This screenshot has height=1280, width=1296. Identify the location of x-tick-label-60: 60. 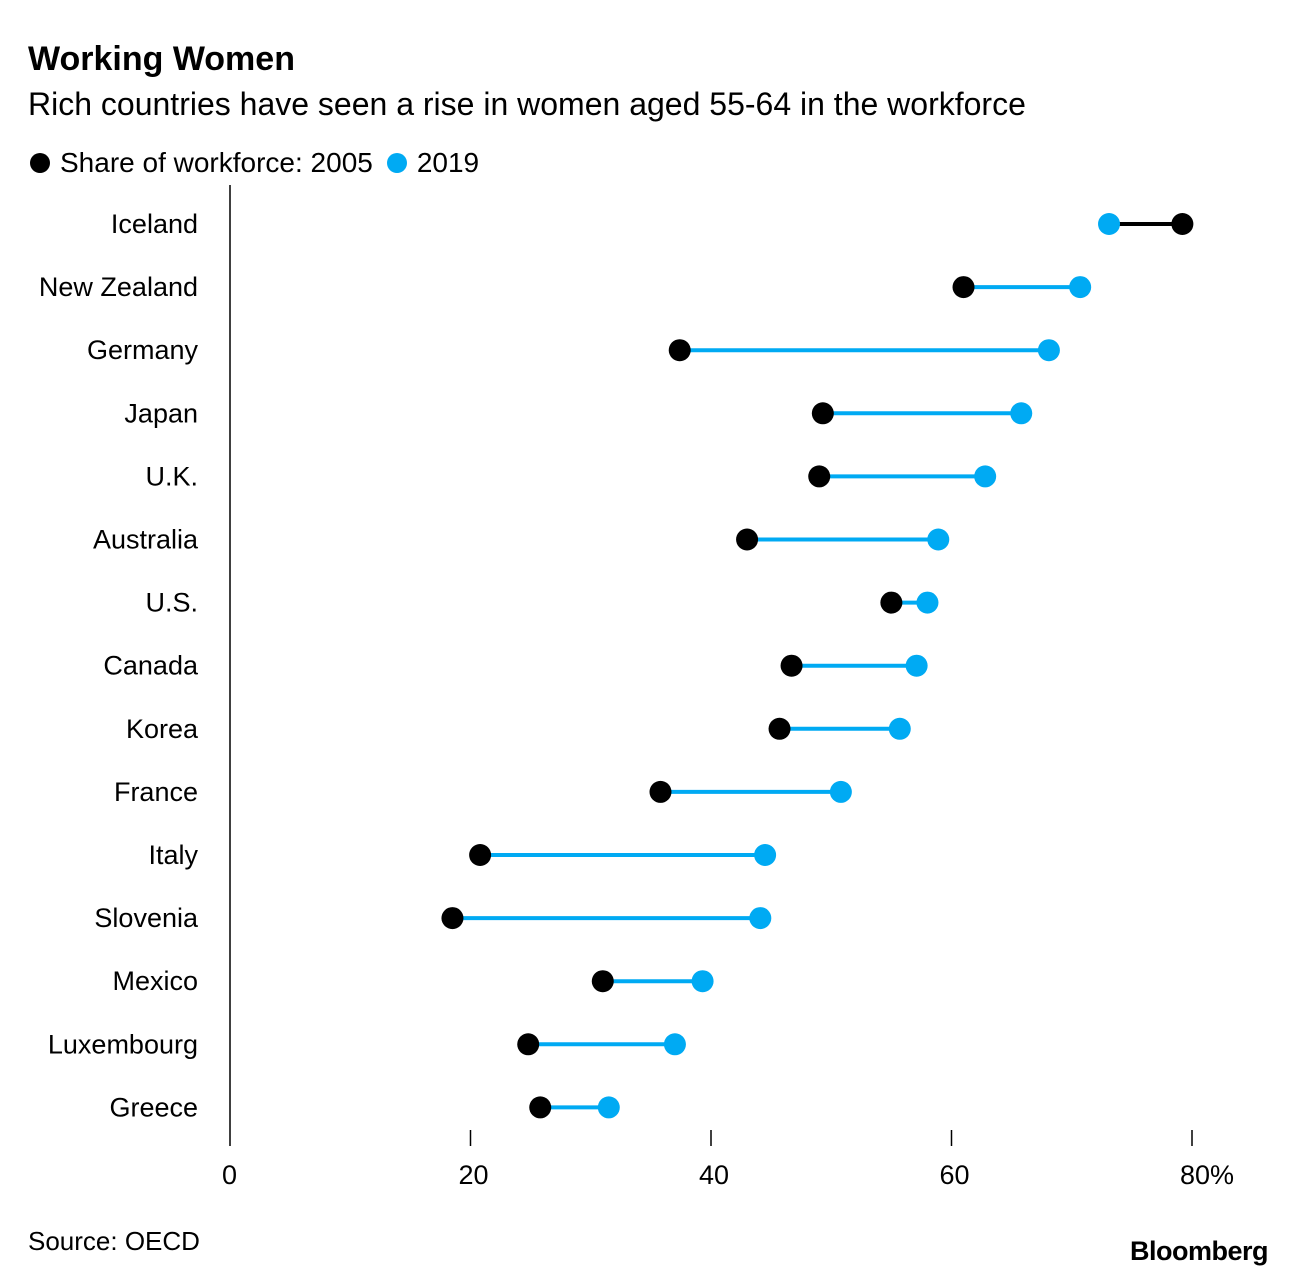
(955, 1175).